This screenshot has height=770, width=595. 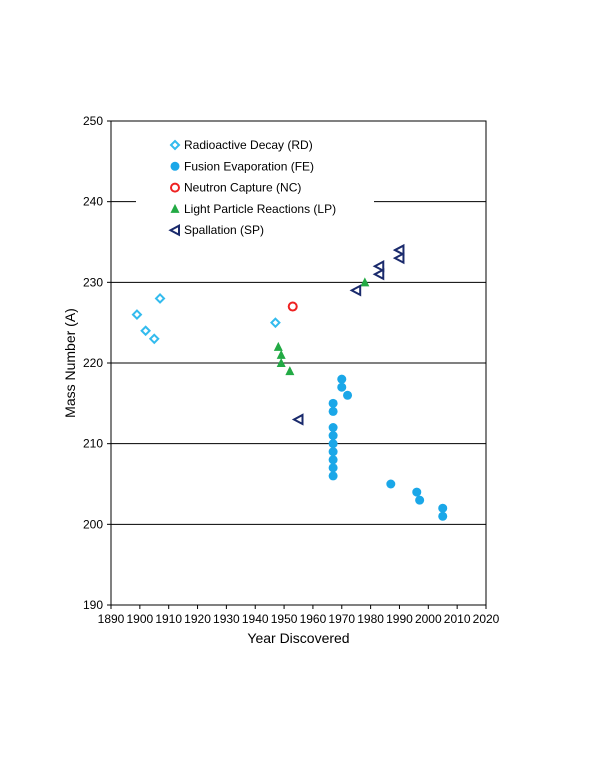 What do you see at coordinates (255, 619) in the screenshot?
I see `x-tick-label-1940: 1940` at bounding box center [255, 619].